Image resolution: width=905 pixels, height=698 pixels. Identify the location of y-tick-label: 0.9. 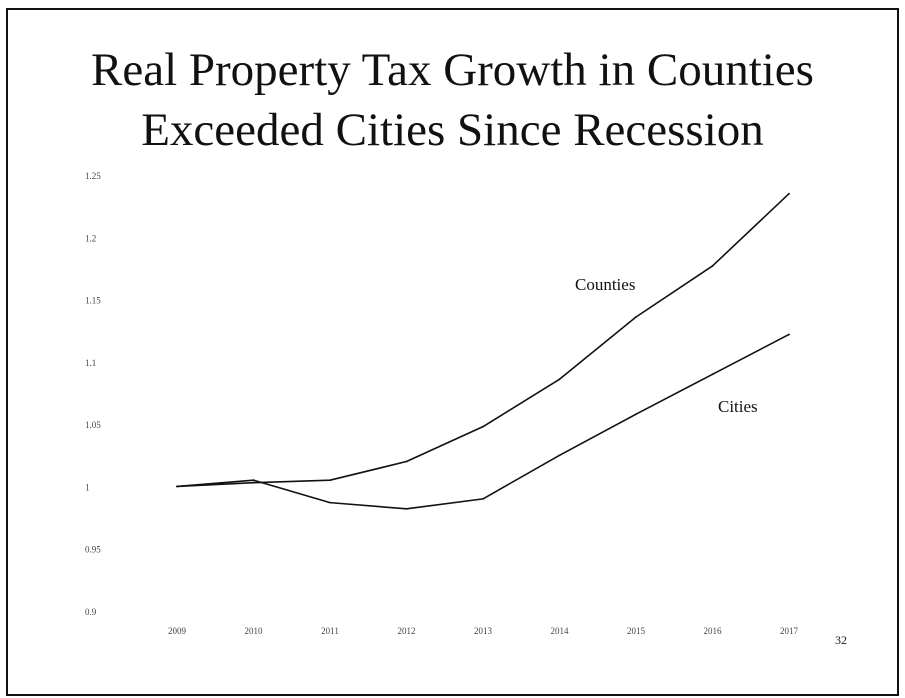
(91, 612).